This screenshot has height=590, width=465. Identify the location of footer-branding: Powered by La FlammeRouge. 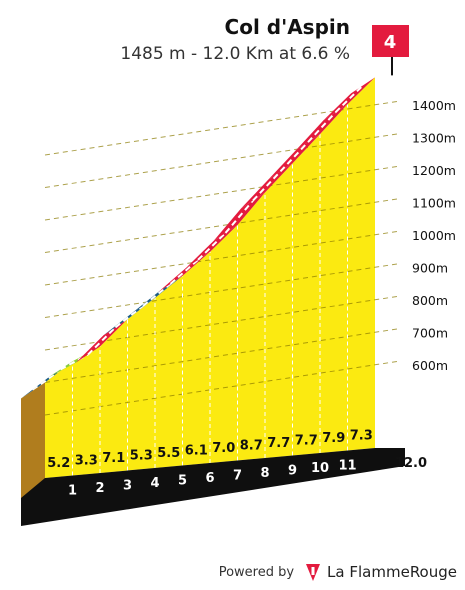
(338, 572).